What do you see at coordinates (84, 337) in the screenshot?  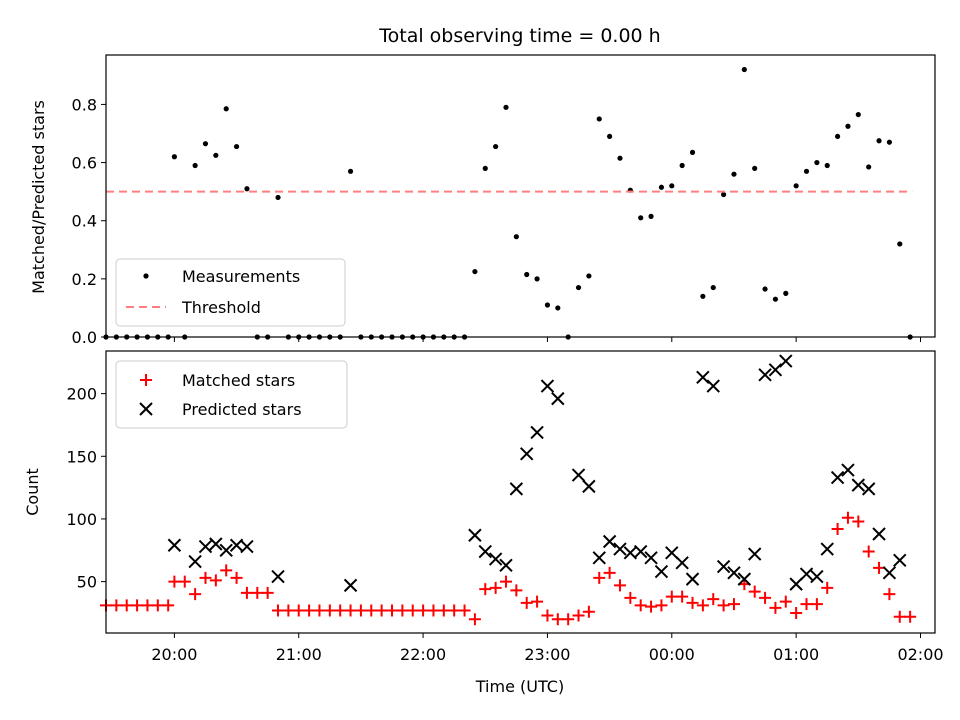 I see `top-y-tick-label-0: 0.0` at bounding box center [84, 337].